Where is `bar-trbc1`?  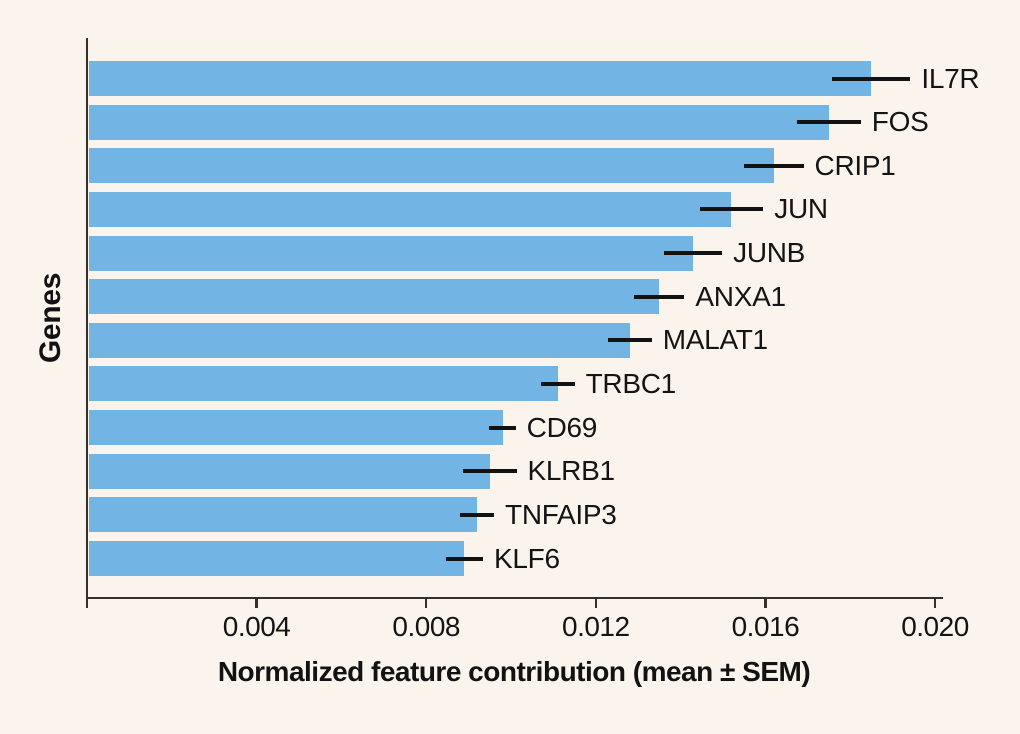 bar-trbc1 is located at coordinates (323, 384).